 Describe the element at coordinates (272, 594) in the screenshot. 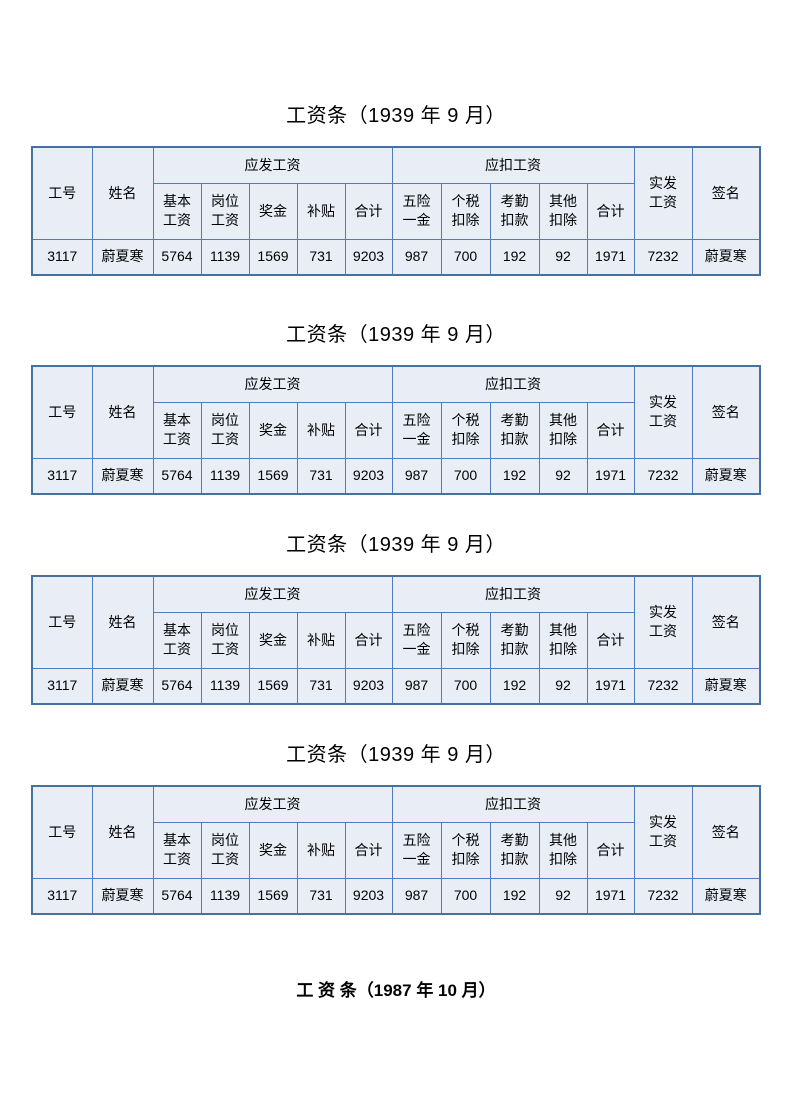

I see `header-payable-group: 应发工资` at that location.